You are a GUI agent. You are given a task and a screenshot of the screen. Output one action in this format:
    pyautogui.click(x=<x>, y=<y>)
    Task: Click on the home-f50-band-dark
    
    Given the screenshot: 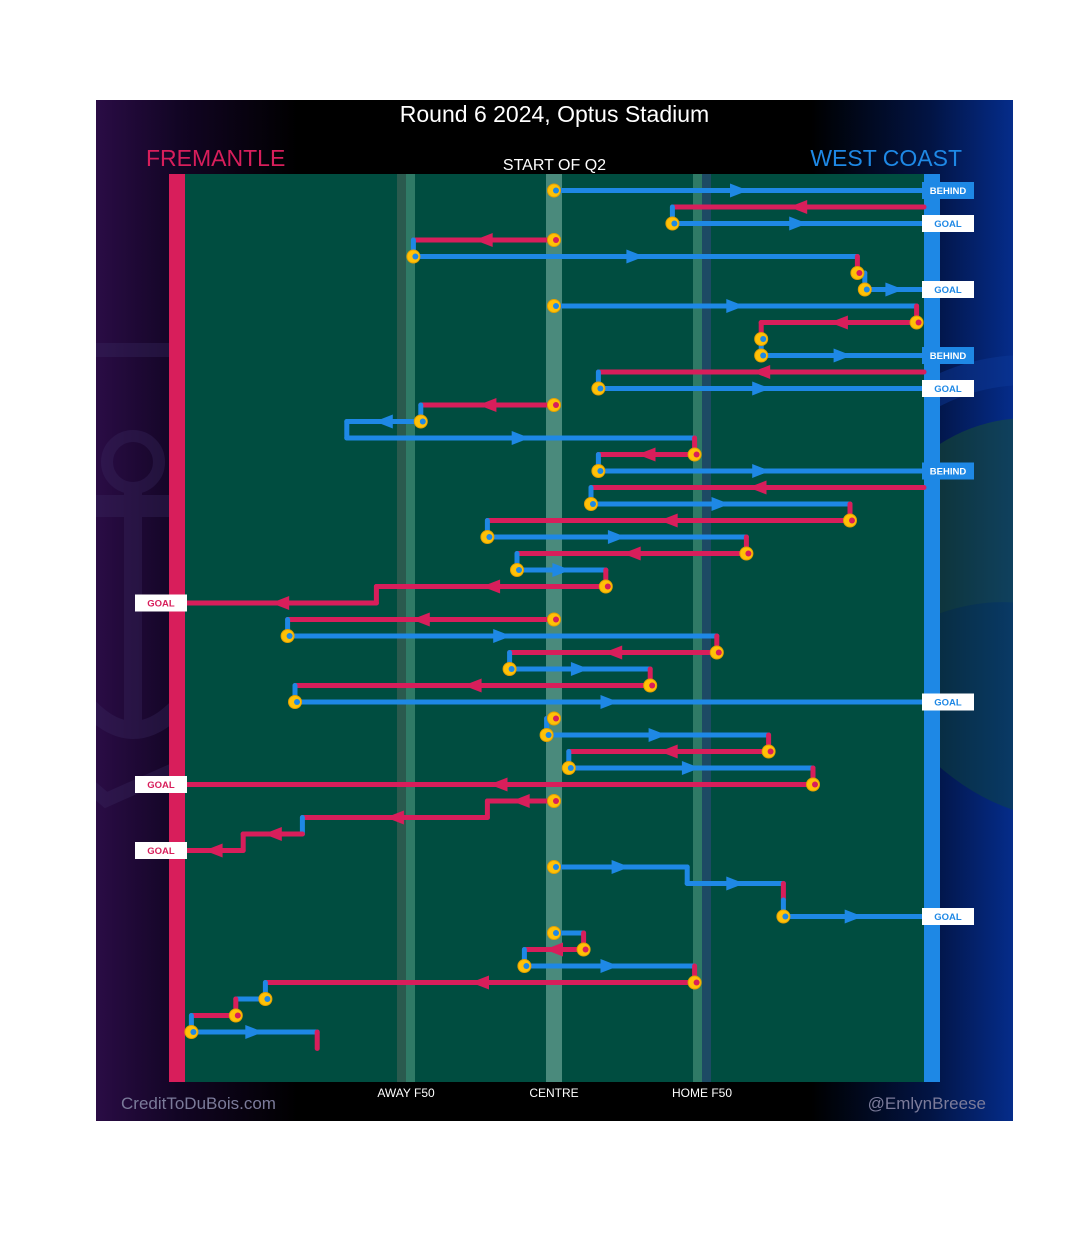 What is the action you would take?
    pyautogui.click(x=706, y=628)
    